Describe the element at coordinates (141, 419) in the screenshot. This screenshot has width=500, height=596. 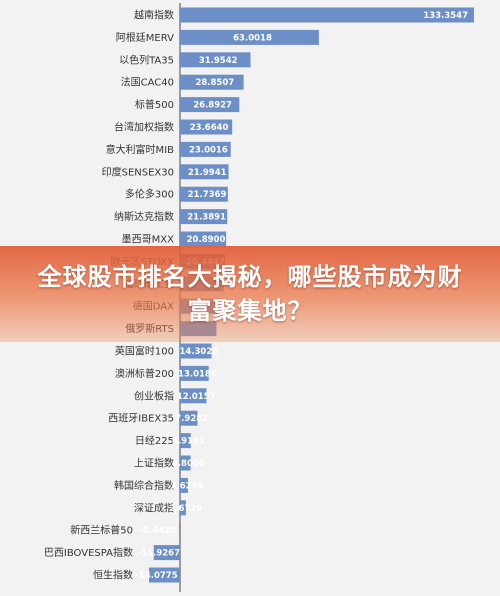
I see `category-label-18: 西班牙IBEX35` at that location.